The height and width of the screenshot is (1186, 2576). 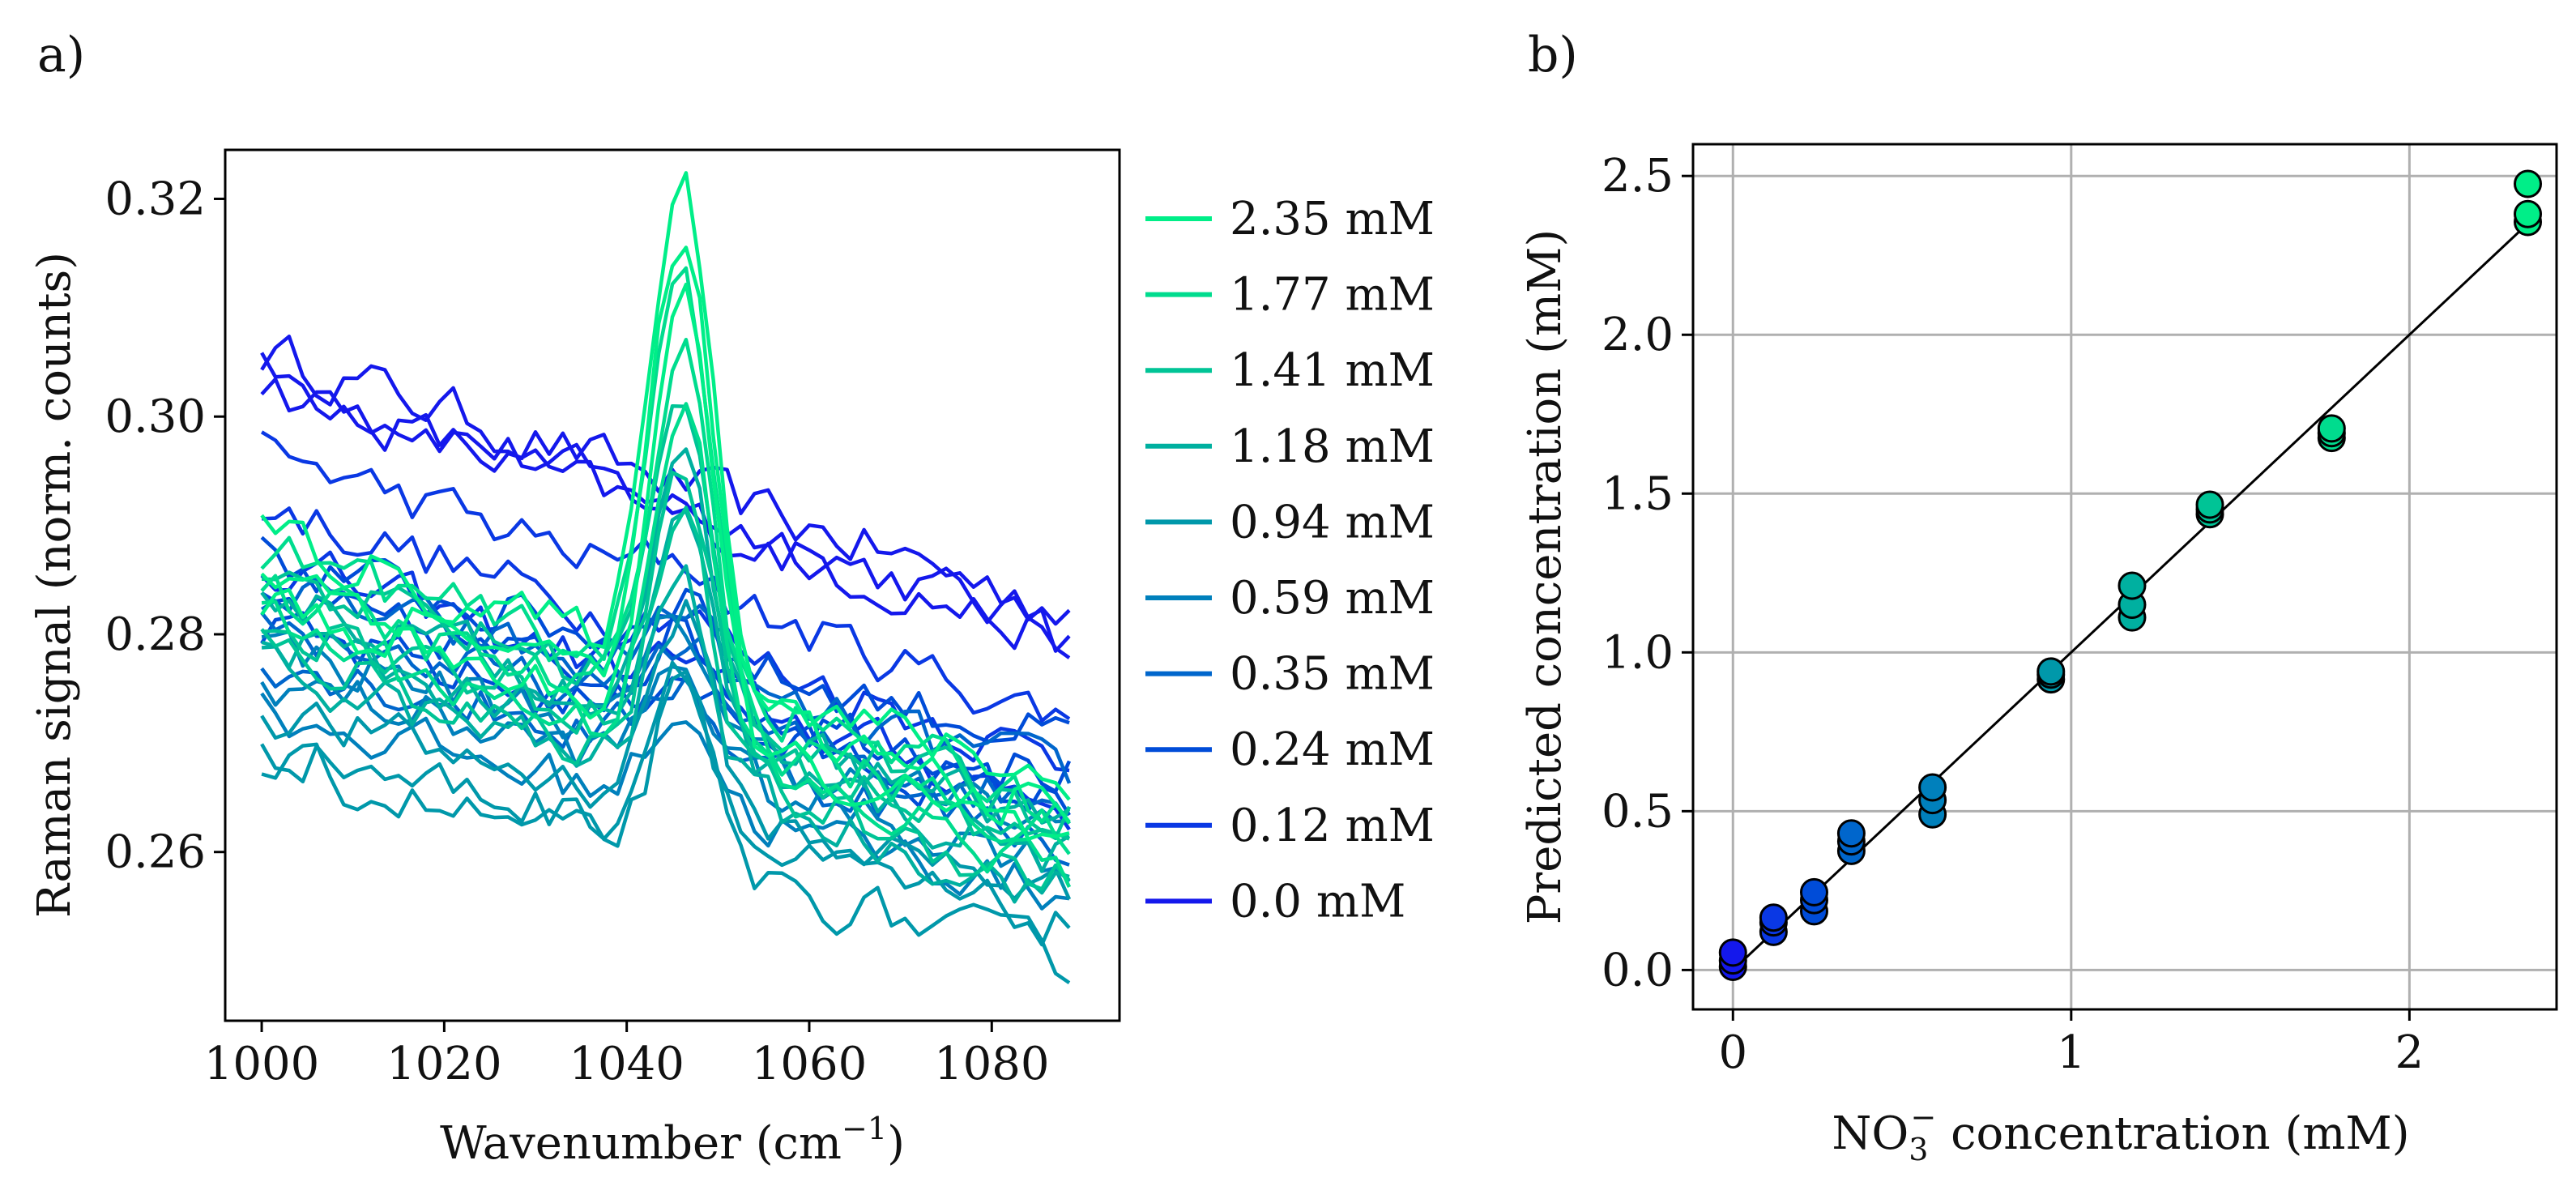 I want to click on x-tick-label: 2, so click(x=2410, y=1052).